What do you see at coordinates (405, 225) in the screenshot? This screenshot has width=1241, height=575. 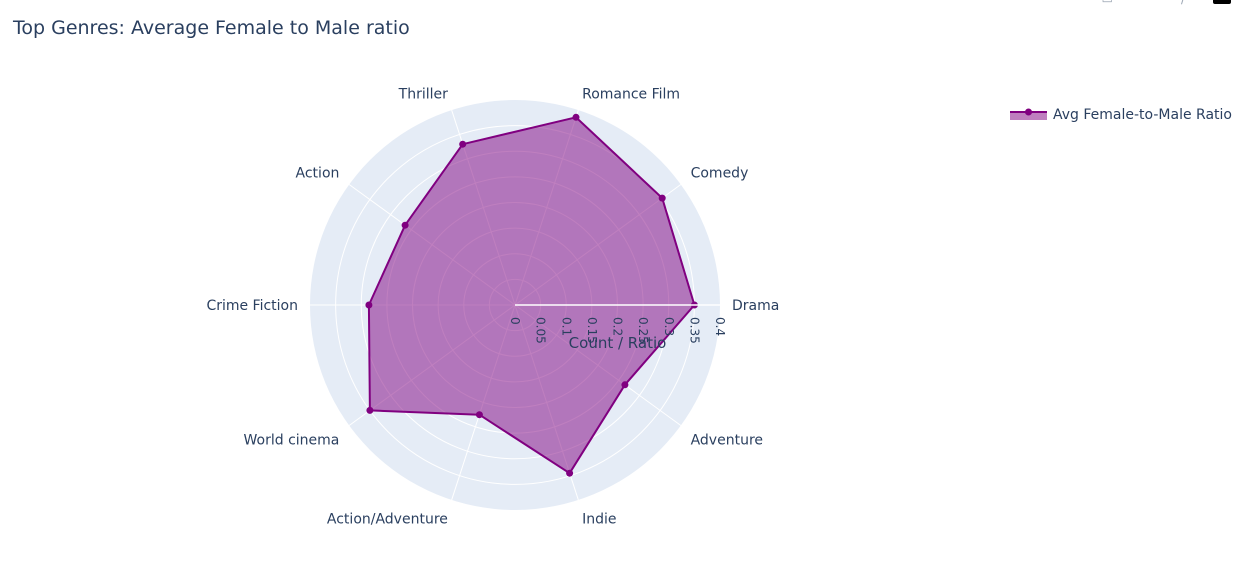 I see `data-point-action` at bounding box center [405, 225].